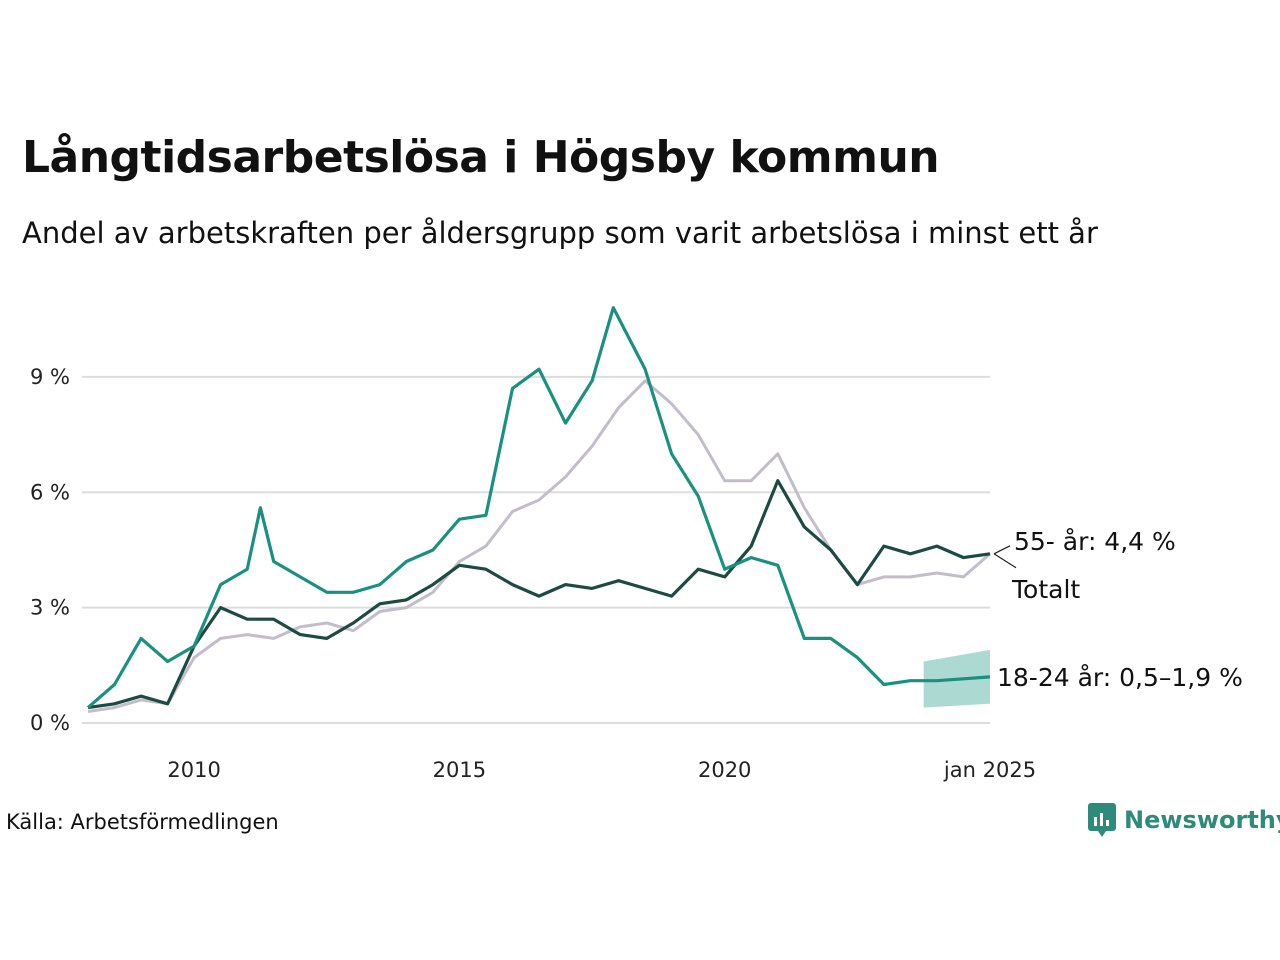 Image resolution: width=1280 pixels, height=960 pixels. What do you see at coordinates (1095, 541) in the screenshot?
I see `series-label-55: 55- år: 4,4 %` at bounding box center [1095, 541].